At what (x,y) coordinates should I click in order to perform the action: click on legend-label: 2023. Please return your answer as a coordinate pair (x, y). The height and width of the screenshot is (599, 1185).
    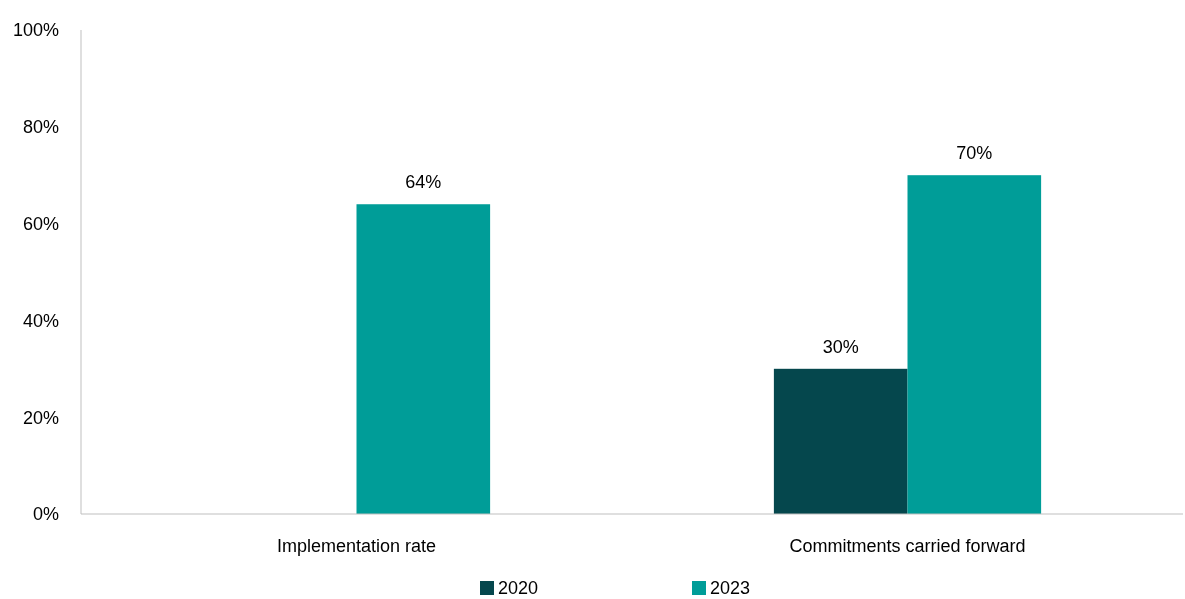
    Looking at the image, I should click on (730, 588).